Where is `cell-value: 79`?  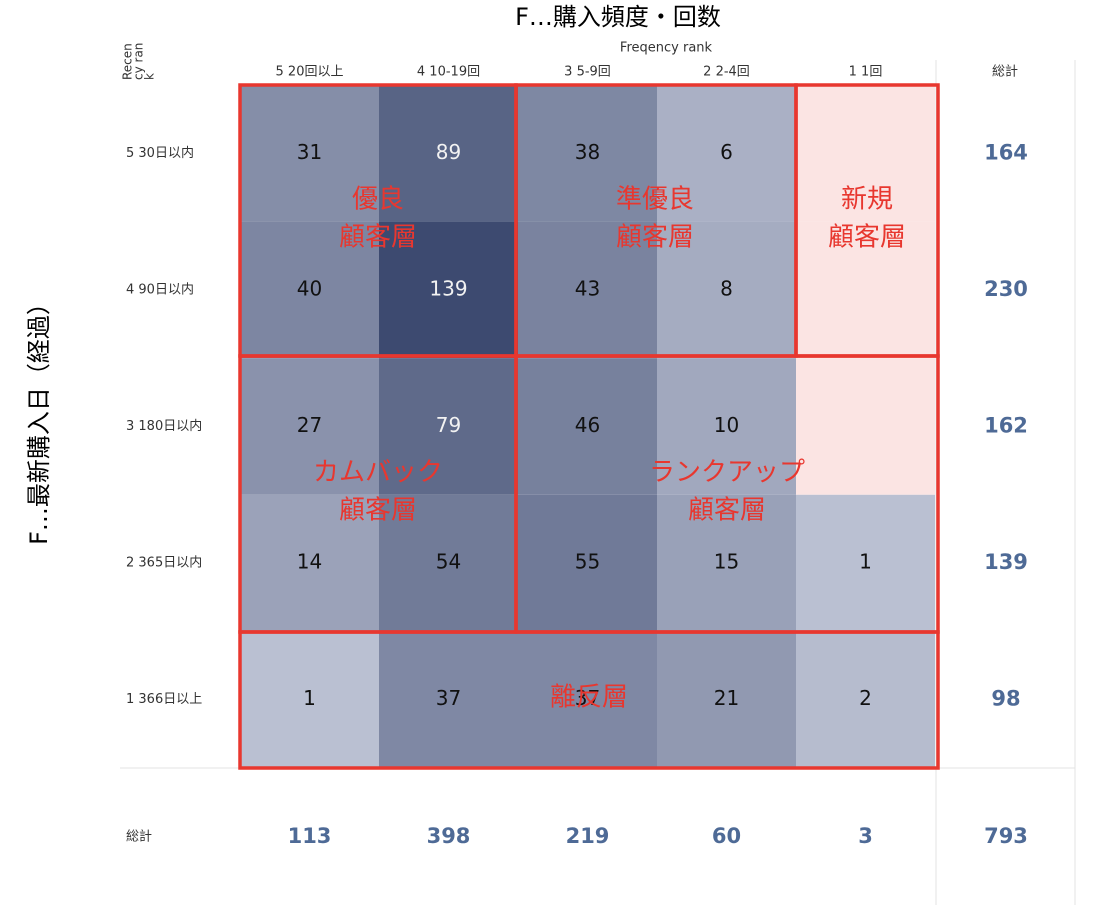
cell-value: 79 is located at coordinates (448, 425).